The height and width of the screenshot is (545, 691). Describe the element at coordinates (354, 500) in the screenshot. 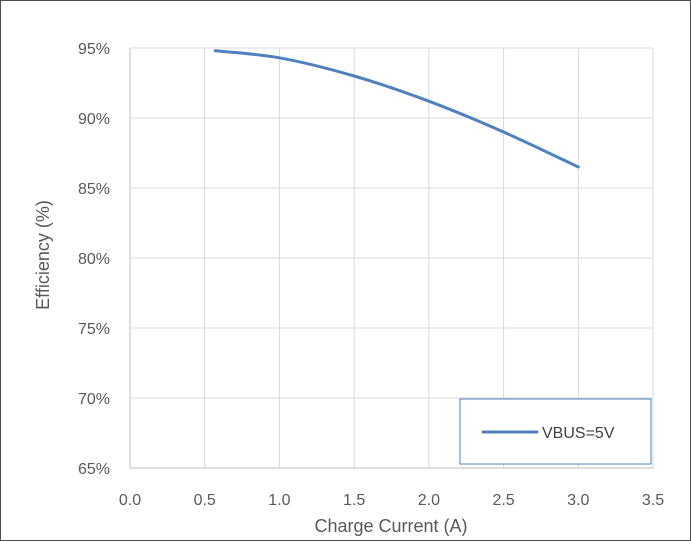

I see `x-tick-label: 1.5` at that location.